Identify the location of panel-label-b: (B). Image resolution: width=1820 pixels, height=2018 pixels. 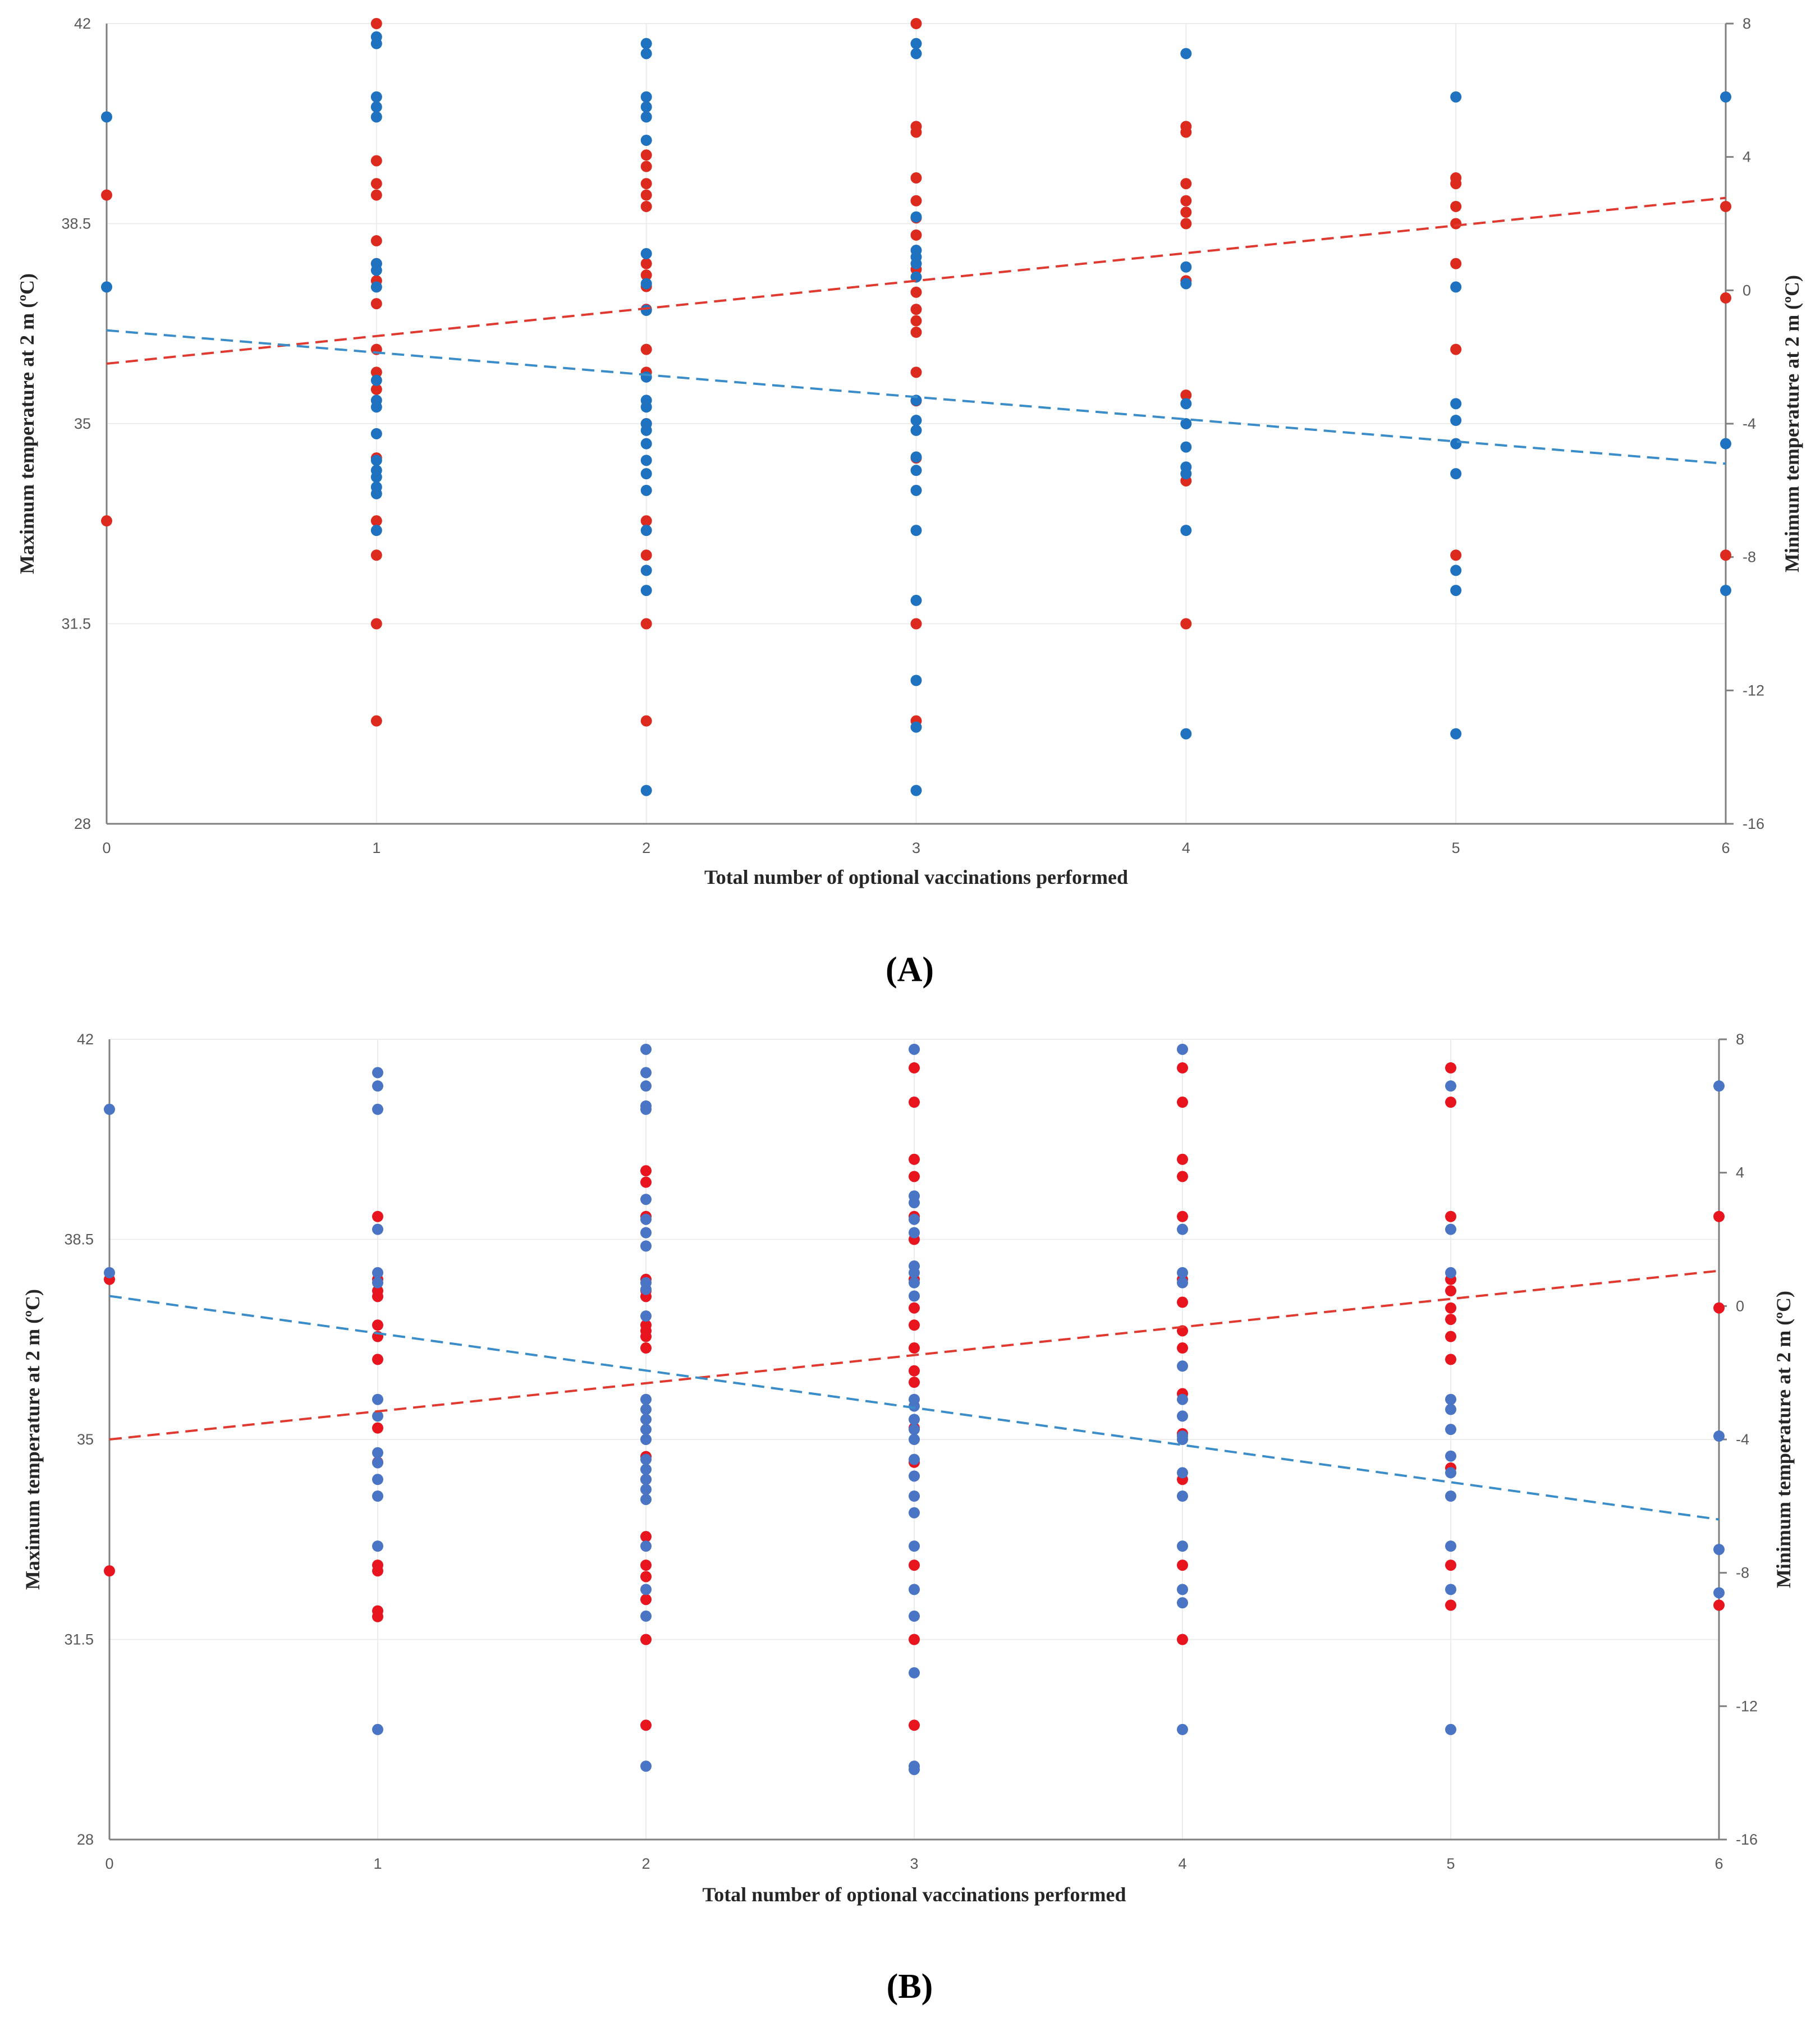
(910, 1986).